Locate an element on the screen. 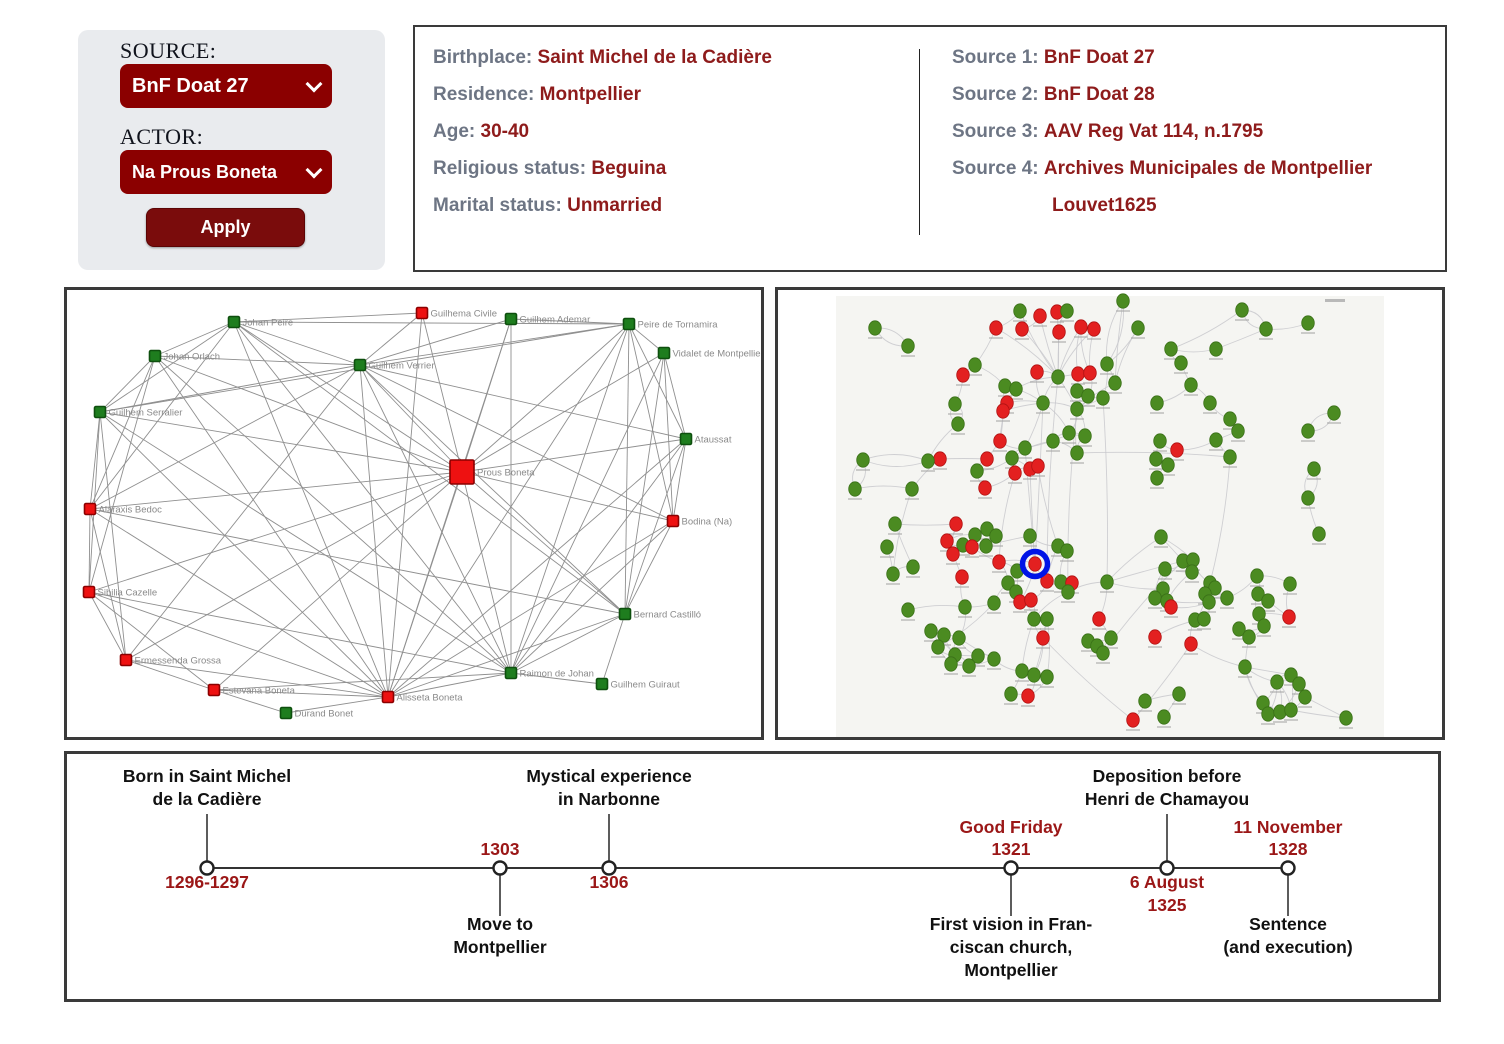 The height and width of the screenshot is (1044, 1504). ego-node-bodina-na- is located at coordinates (673, 521).